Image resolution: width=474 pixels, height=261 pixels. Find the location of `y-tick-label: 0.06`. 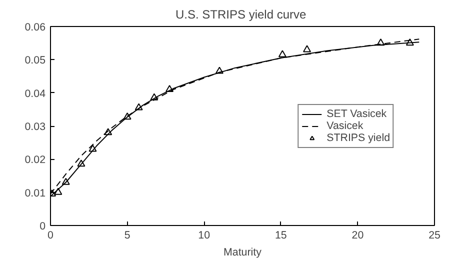

y-tick-label: 0.06 is located at coordinates (35, 28).